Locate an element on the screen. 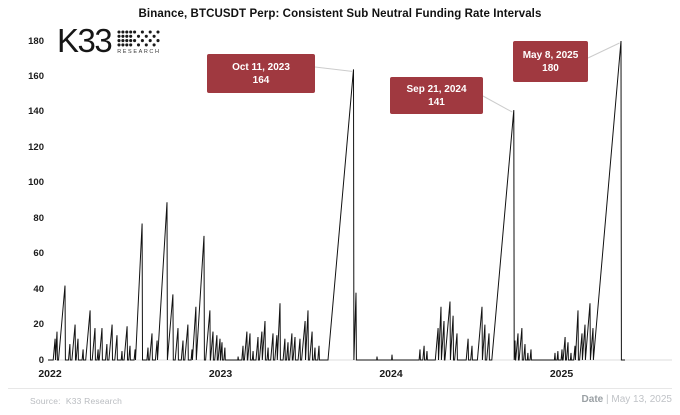 The height and width of the screenshot is (415, 680). k33-logo-mark: RESEARCH is located at coordinates (139, 42).